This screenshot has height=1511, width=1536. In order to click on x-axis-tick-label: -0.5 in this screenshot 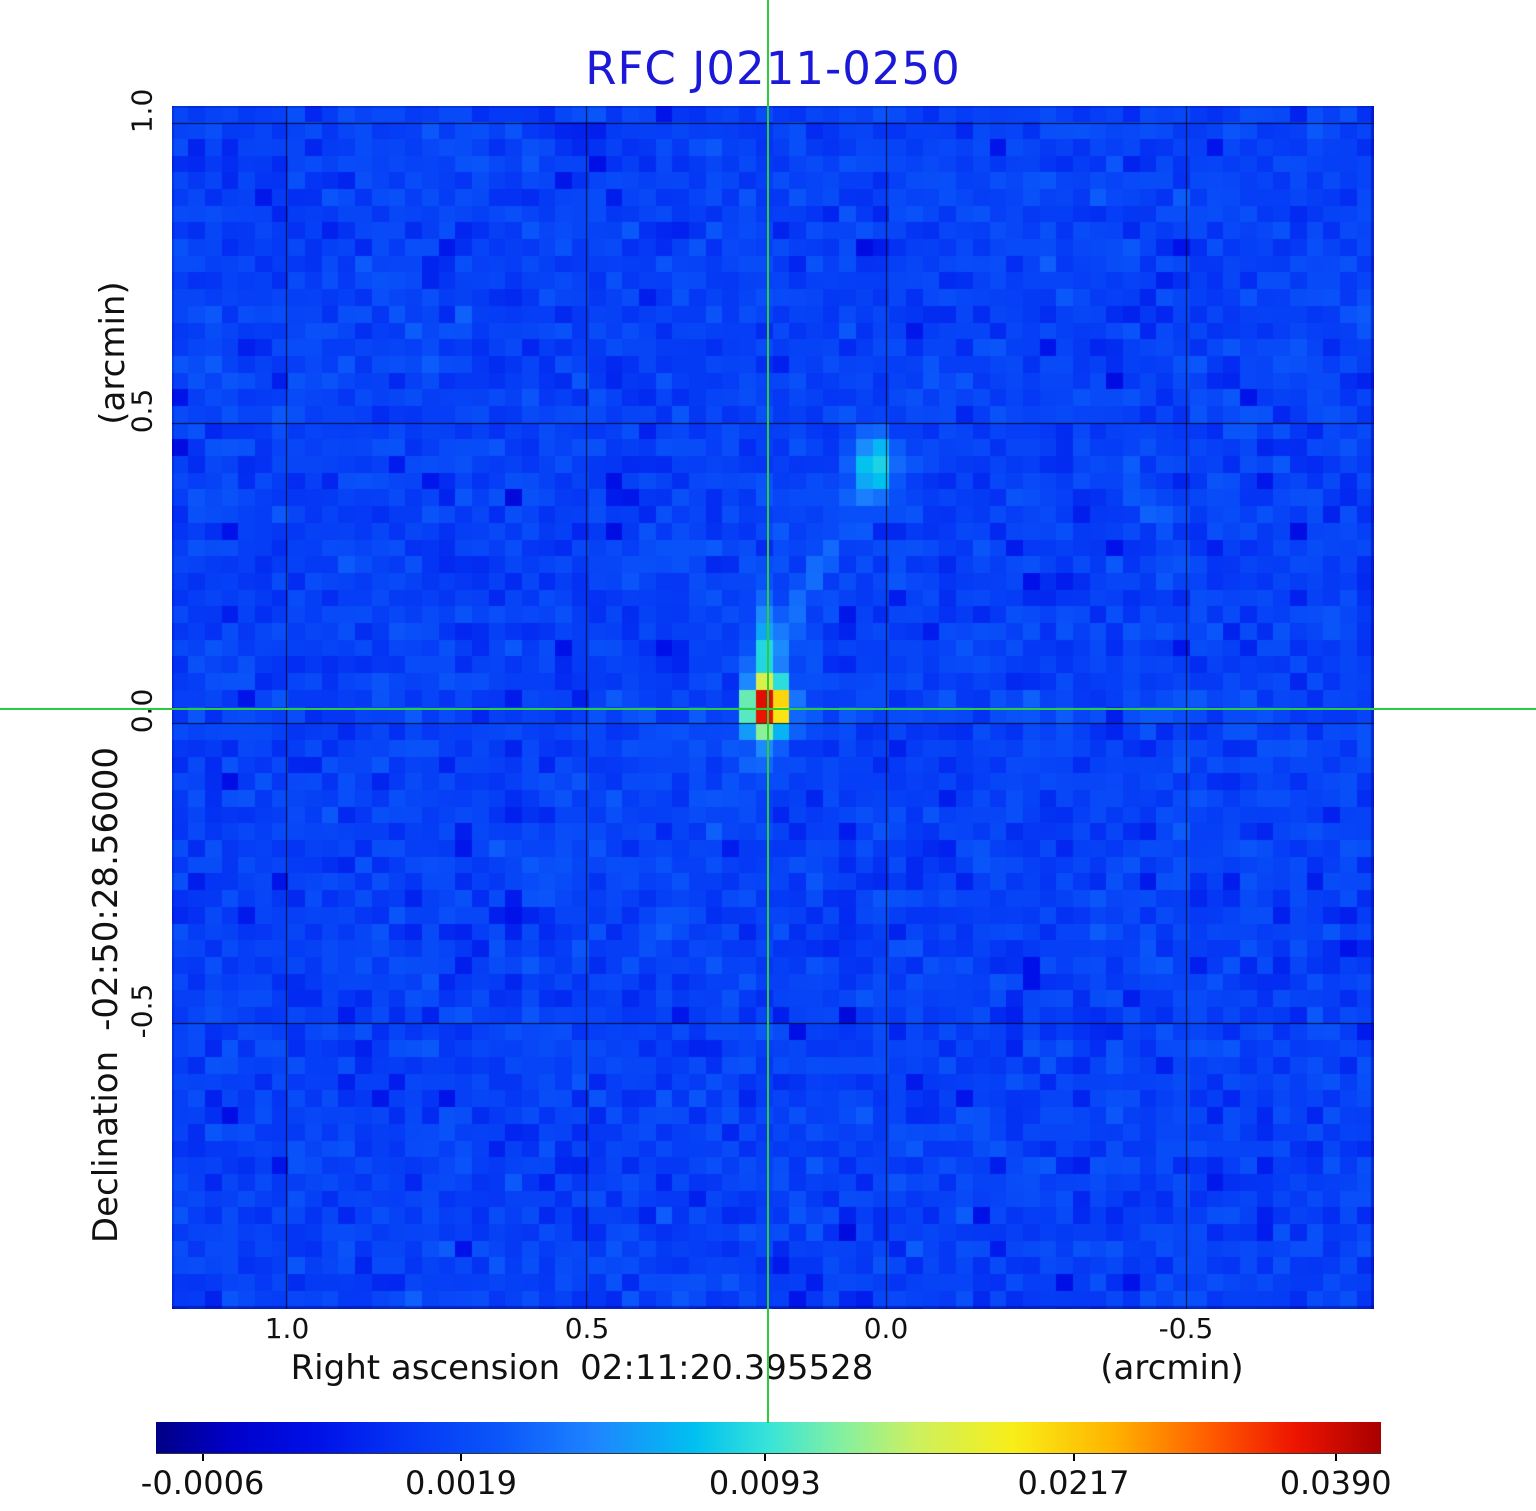, I will do `click(1186, 1328)`.